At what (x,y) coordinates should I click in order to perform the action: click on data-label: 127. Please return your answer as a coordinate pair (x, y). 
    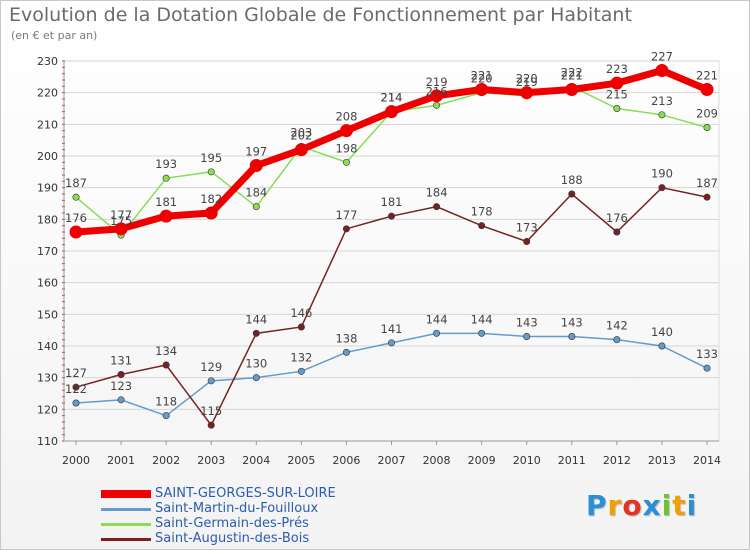
    Looking at the image, I should click on (76, 373).